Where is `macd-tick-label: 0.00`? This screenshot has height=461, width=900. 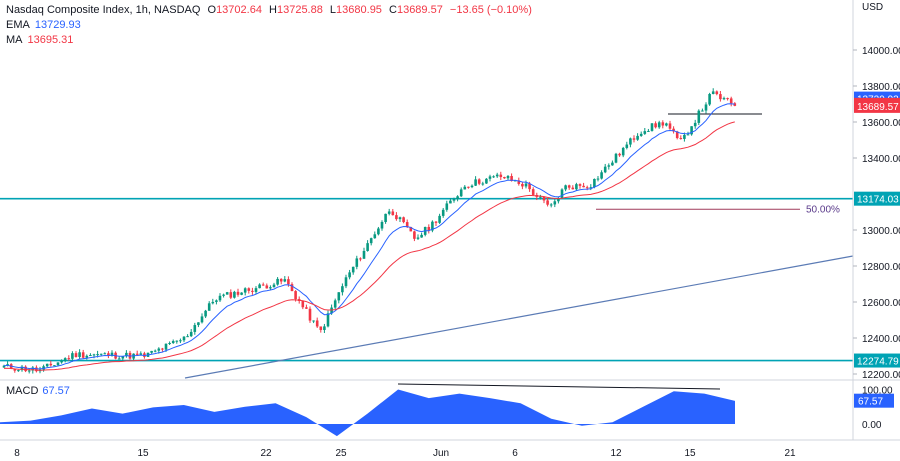 macd-tick-label: 0.00 is located at coordinates (872, 425).